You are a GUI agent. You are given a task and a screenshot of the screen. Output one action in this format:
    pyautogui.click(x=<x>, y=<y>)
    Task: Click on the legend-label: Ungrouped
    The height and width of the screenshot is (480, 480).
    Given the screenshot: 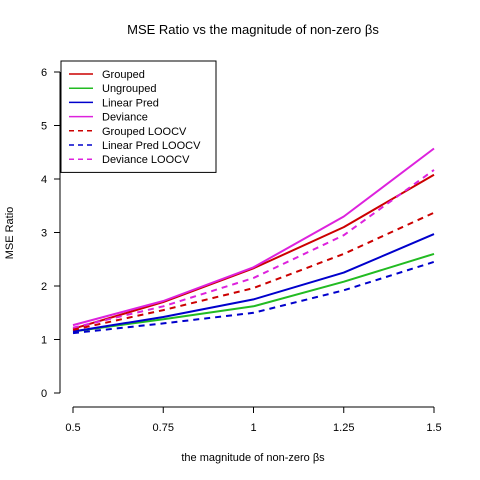 What is the action you would take?
    pyautogui.click(x=129, y=89)
    